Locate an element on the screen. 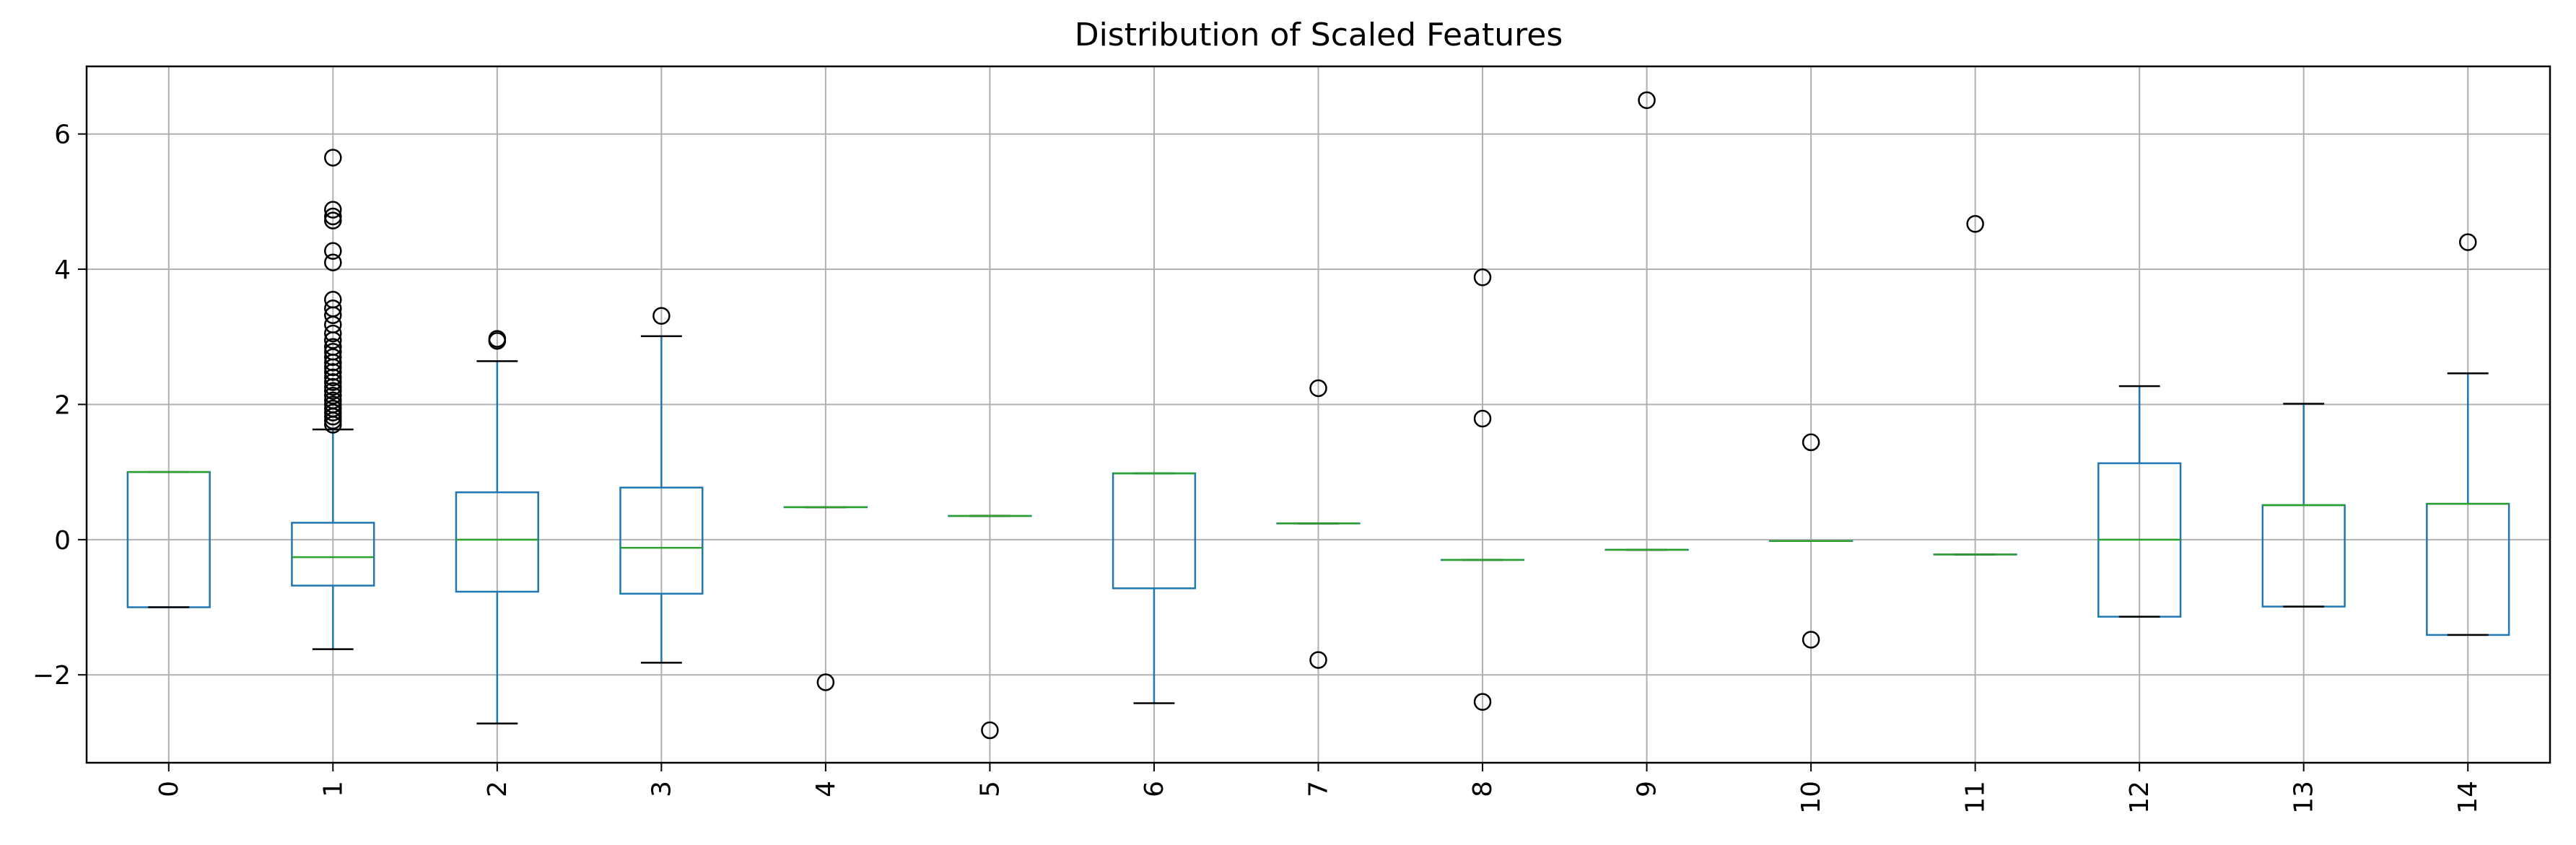  x-tick-label: 7 is located at coordinates (1319, 789).